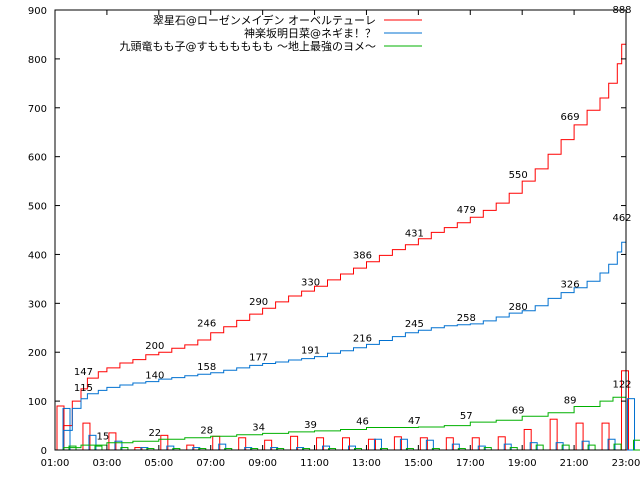  Describe the element at coordinates (466, 416) in the screenshot. I see `data-label: 57` at that location.